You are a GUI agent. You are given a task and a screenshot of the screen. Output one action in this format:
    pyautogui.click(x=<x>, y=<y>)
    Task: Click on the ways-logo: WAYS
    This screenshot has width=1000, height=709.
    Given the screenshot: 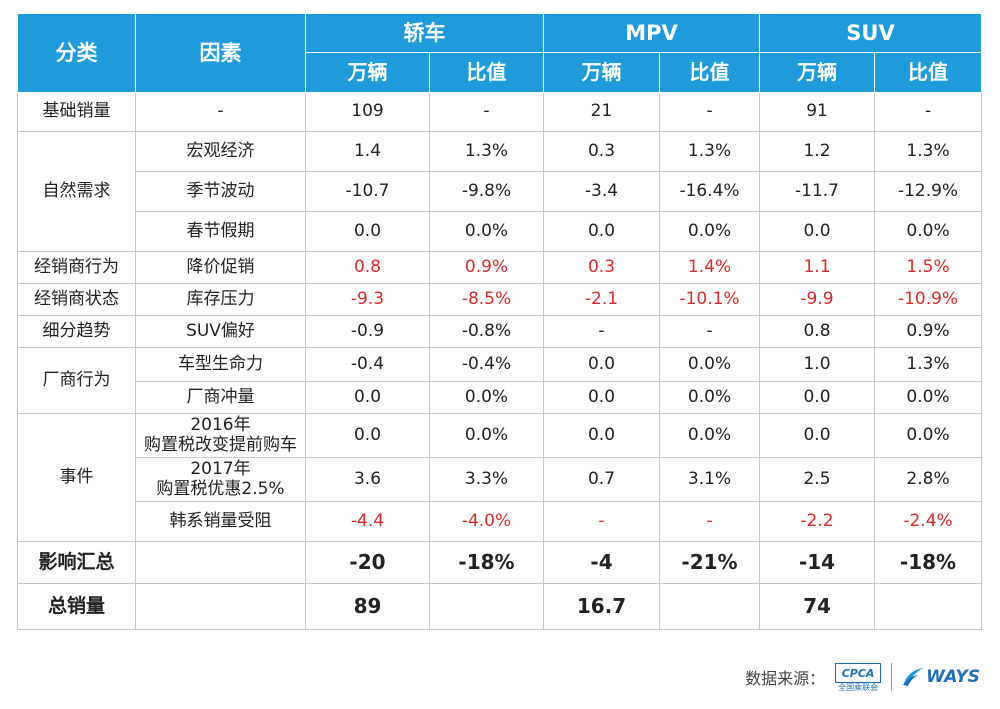 What is the action you would take?
    pyautogui.click(x=941, y=677)
    